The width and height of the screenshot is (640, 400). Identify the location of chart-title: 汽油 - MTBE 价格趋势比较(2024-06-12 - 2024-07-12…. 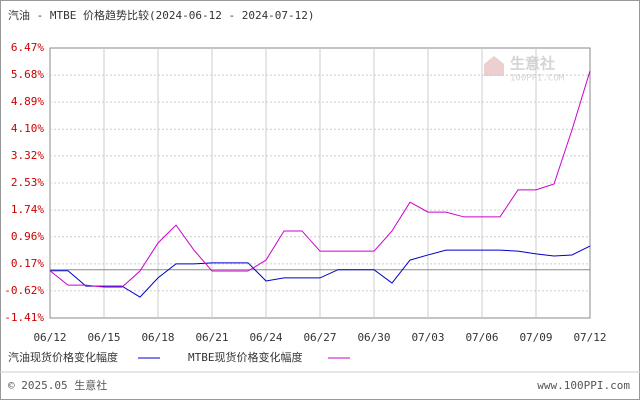
(161, 15).